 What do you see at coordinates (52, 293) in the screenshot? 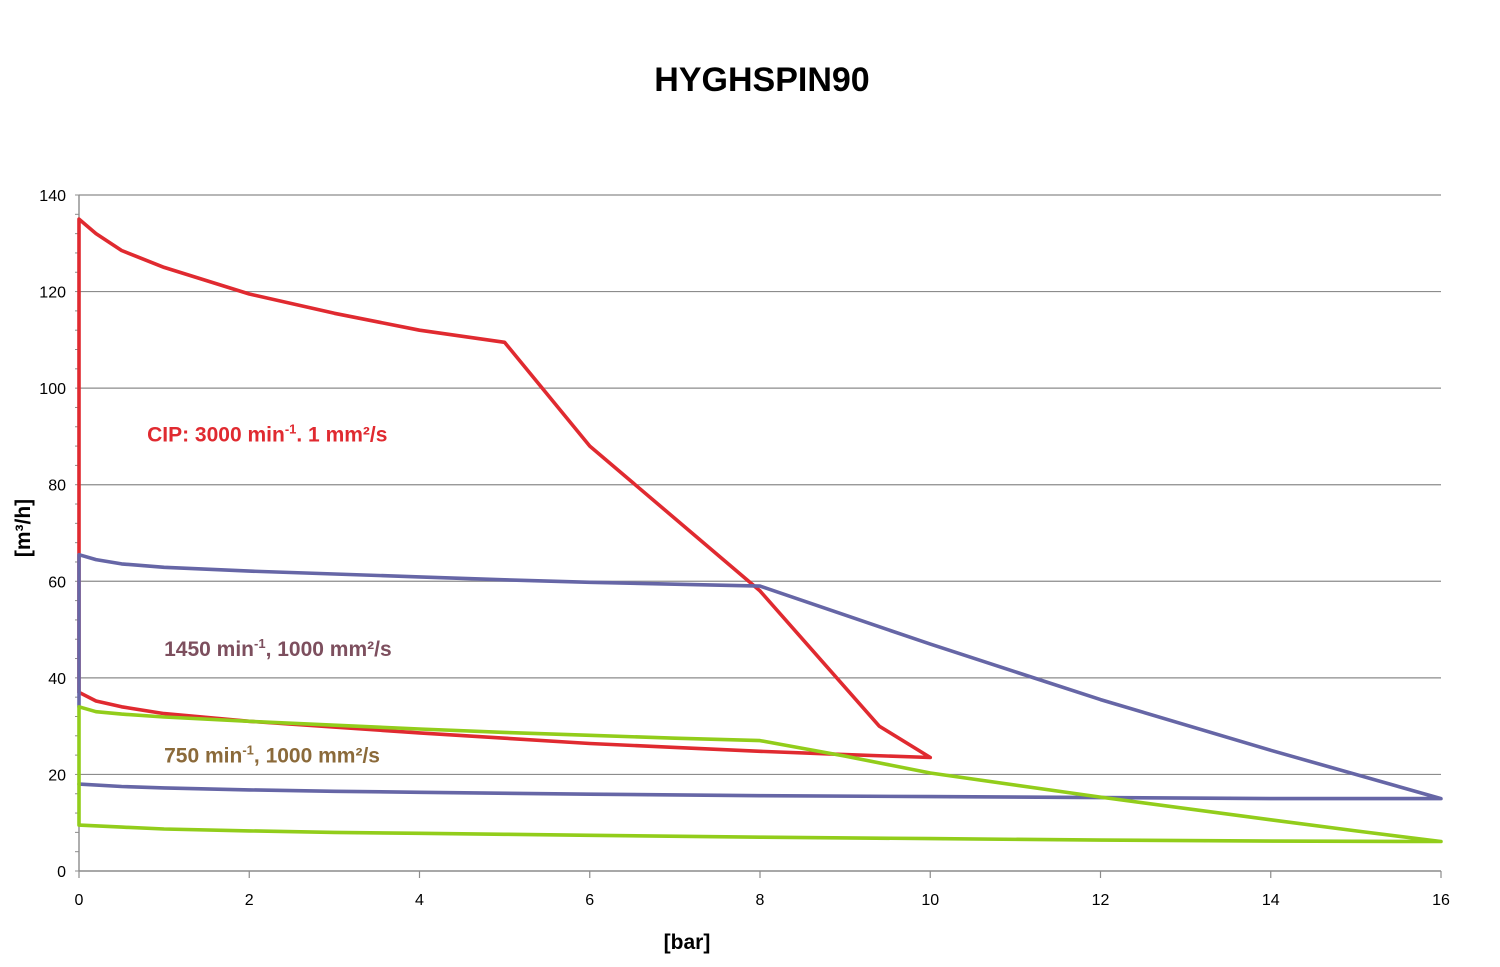
I see `y-tick-label: 120` at bounding box center [52, 293].